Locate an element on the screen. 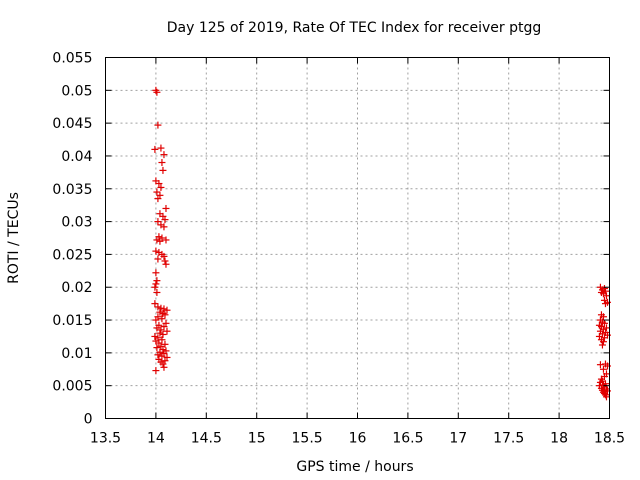  x-tick-label: 17.5 is located at coordinates (508, 439).